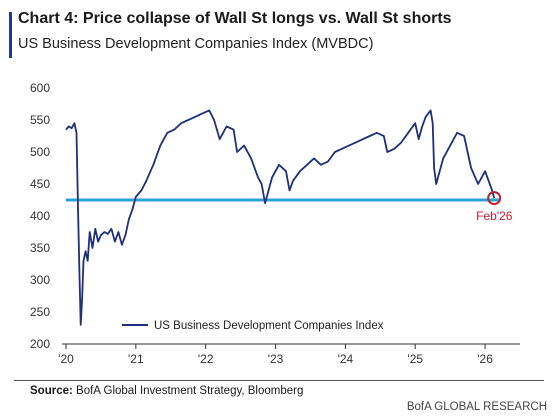  I want to click on y-tick-label: 350, so click(40, 248).